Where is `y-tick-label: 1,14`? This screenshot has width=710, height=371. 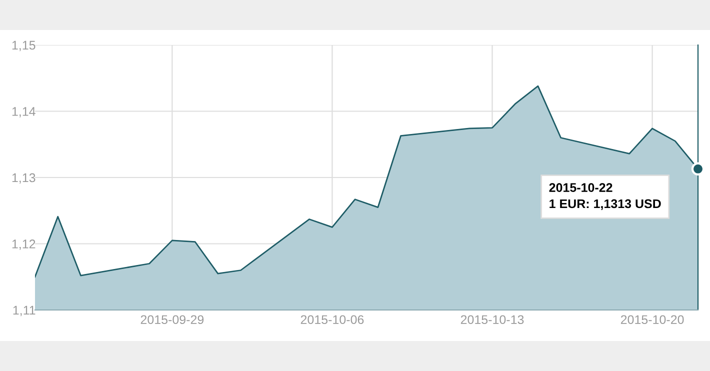
y-tick-label: 1,14 is located at coordinates (24, 112).